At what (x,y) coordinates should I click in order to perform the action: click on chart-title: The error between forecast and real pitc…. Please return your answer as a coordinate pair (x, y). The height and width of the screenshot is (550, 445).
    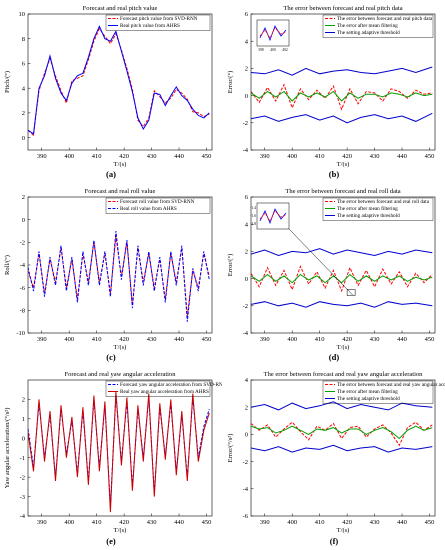
    Looking at the image, I should click on (342, 8).